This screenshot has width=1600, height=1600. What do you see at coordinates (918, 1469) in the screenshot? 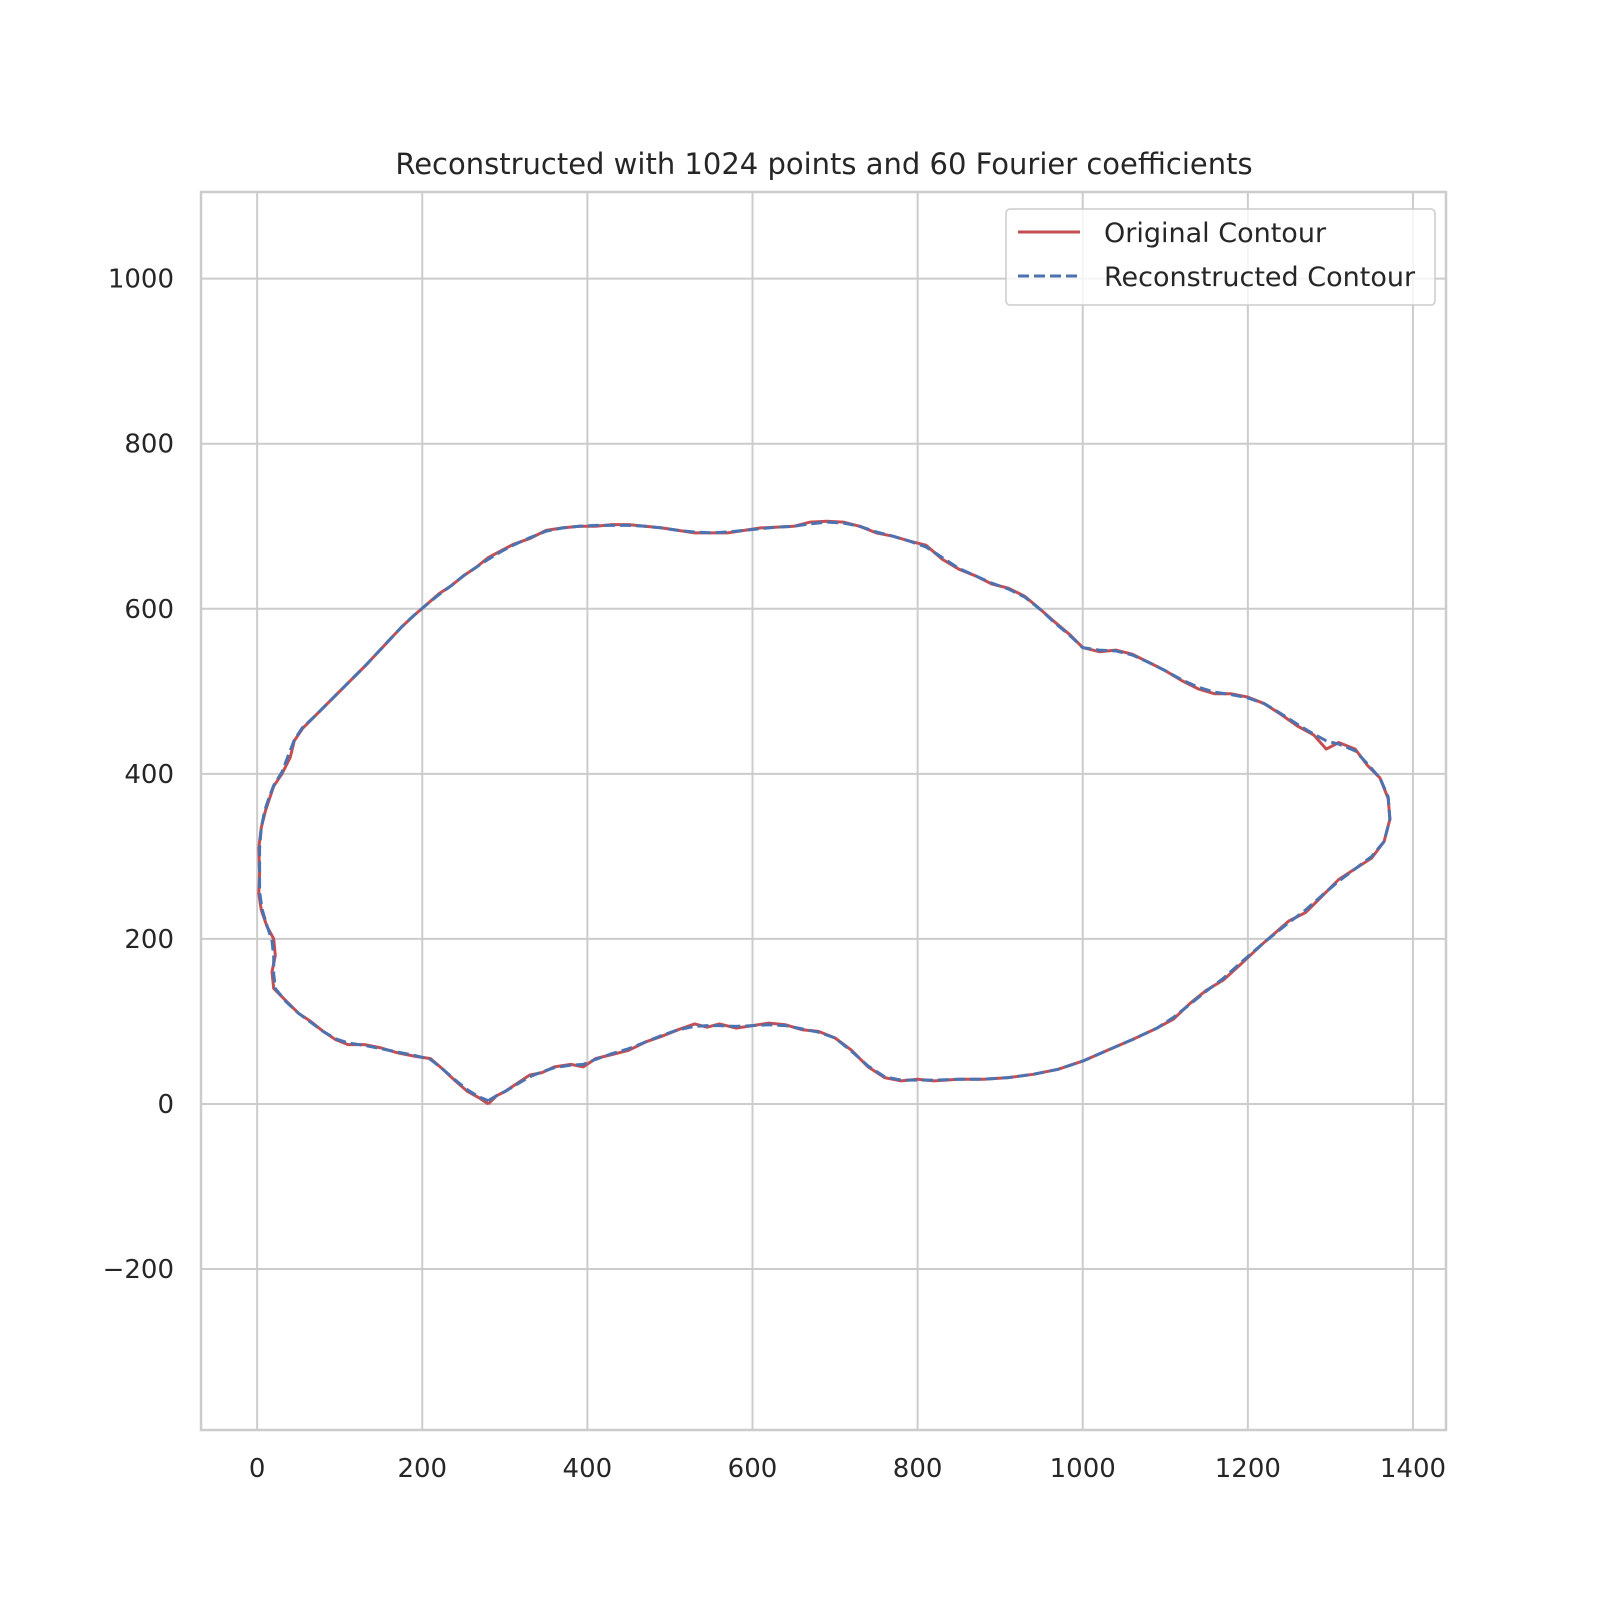
I see `x-tick-label: 800` at bounding box center [918, 1469].